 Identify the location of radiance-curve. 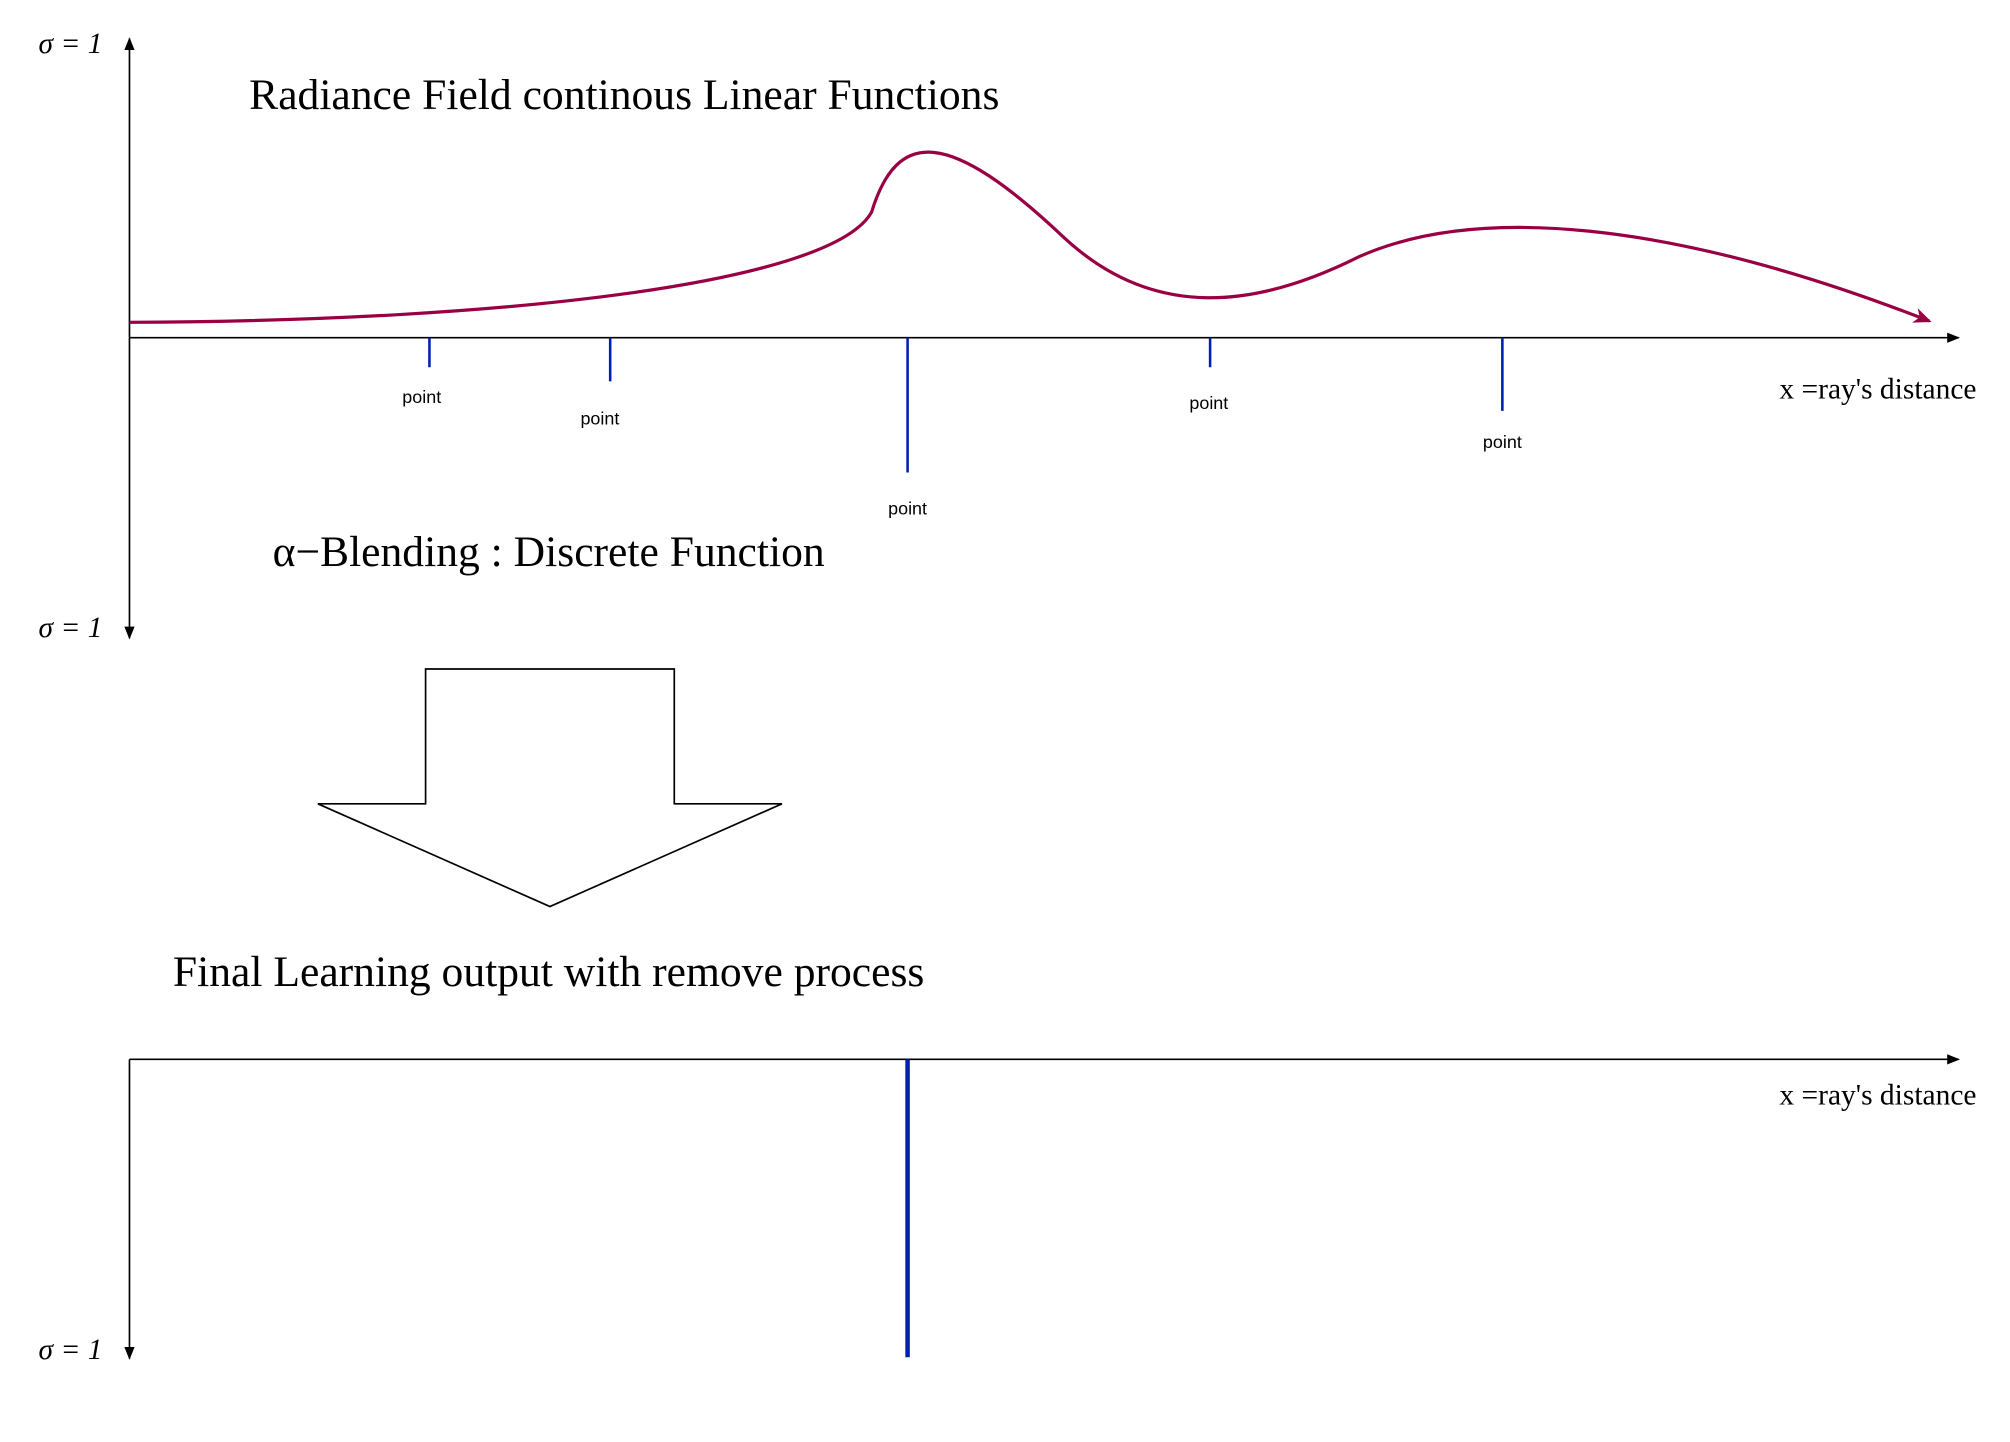
(1030, 237).